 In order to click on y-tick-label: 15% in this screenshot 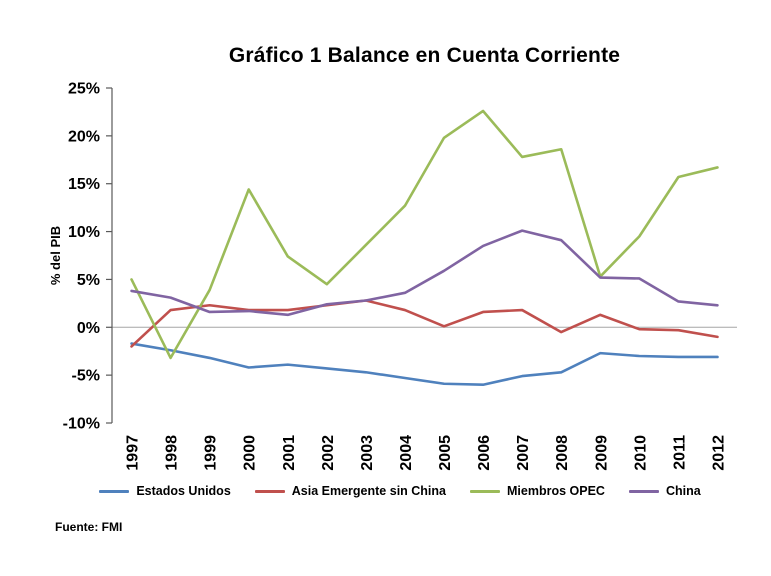, I will do `click(84, 184)`.